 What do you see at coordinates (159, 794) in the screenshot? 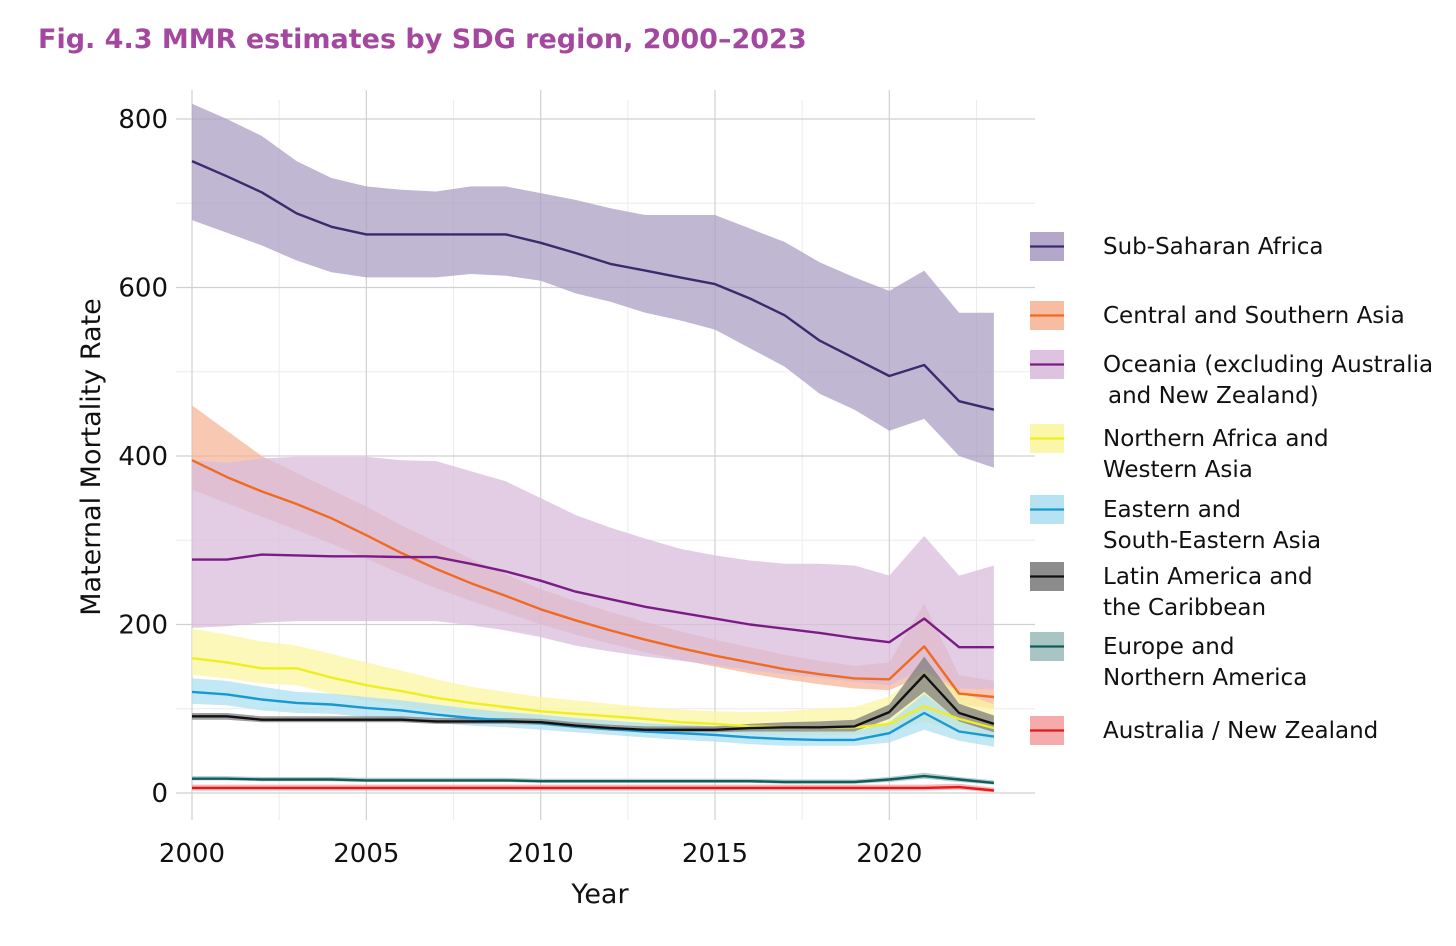
I see `y-tick-label: 0` at bounding box center [159, 794].